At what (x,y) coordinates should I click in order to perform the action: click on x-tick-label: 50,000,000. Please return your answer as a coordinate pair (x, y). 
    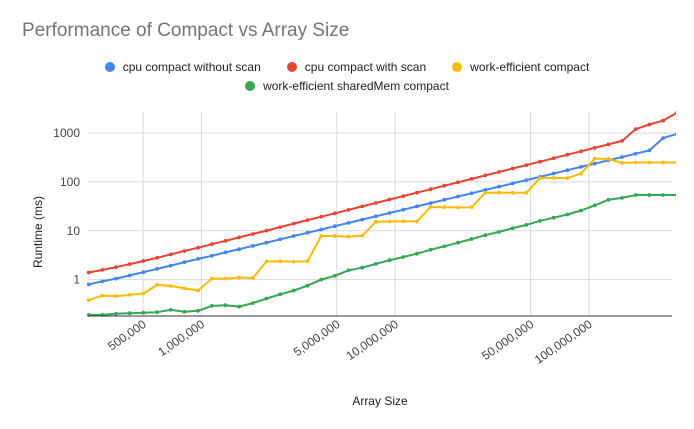
    Looking at the image, I should click on (507, 340).